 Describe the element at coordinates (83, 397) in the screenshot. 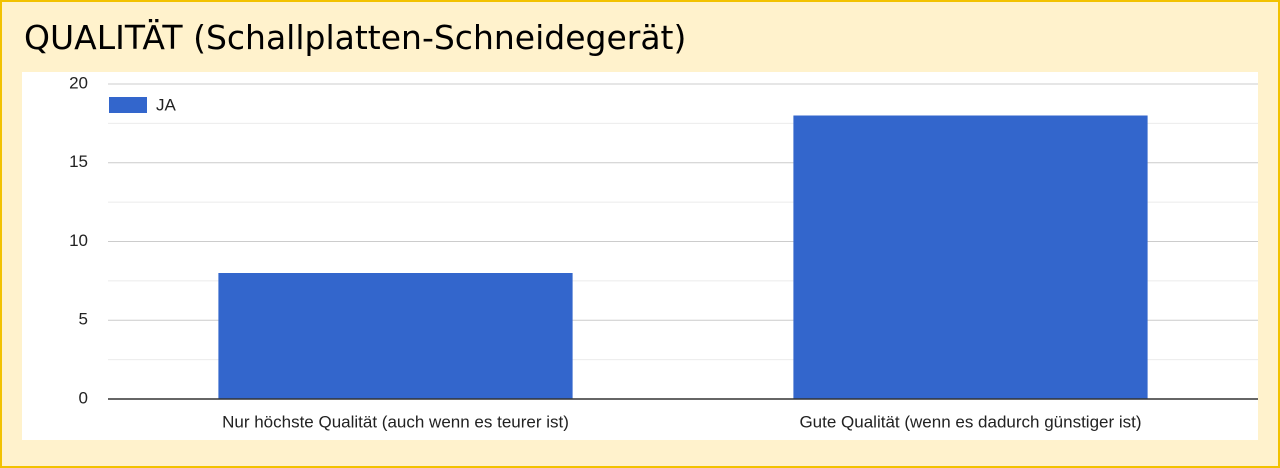

I see `y-tick-label: 0` at that location.